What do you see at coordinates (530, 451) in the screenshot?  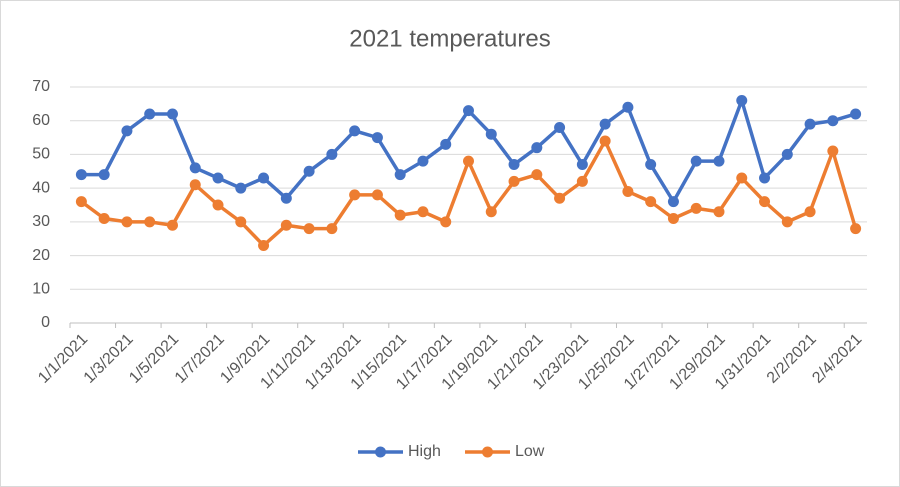 I see `legend-label: Low` at bounding box center [530, 451].